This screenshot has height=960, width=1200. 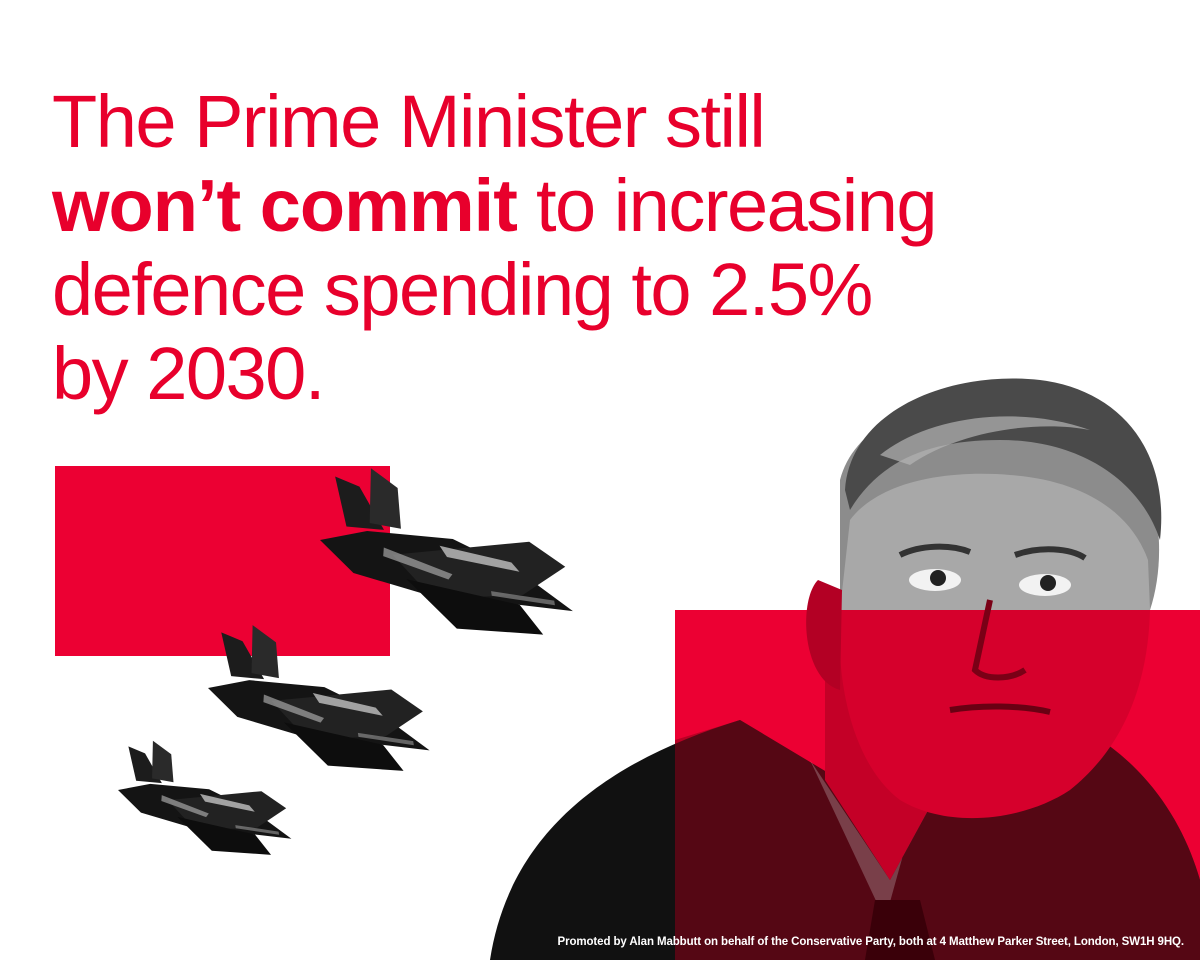 What do you see at coordinates (321, 705) in the screenshot?
I see `jet-2-icon` at bounding box center [321, 705].